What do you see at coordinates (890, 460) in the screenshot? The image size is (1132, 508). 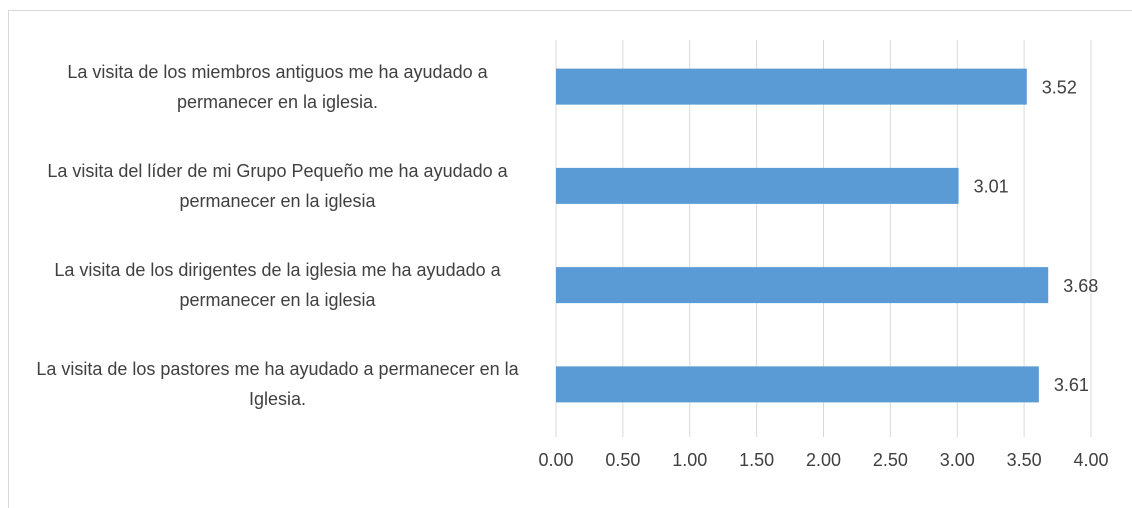 I see `x-tick-label: 2.50` at bounding box center [890, 460].